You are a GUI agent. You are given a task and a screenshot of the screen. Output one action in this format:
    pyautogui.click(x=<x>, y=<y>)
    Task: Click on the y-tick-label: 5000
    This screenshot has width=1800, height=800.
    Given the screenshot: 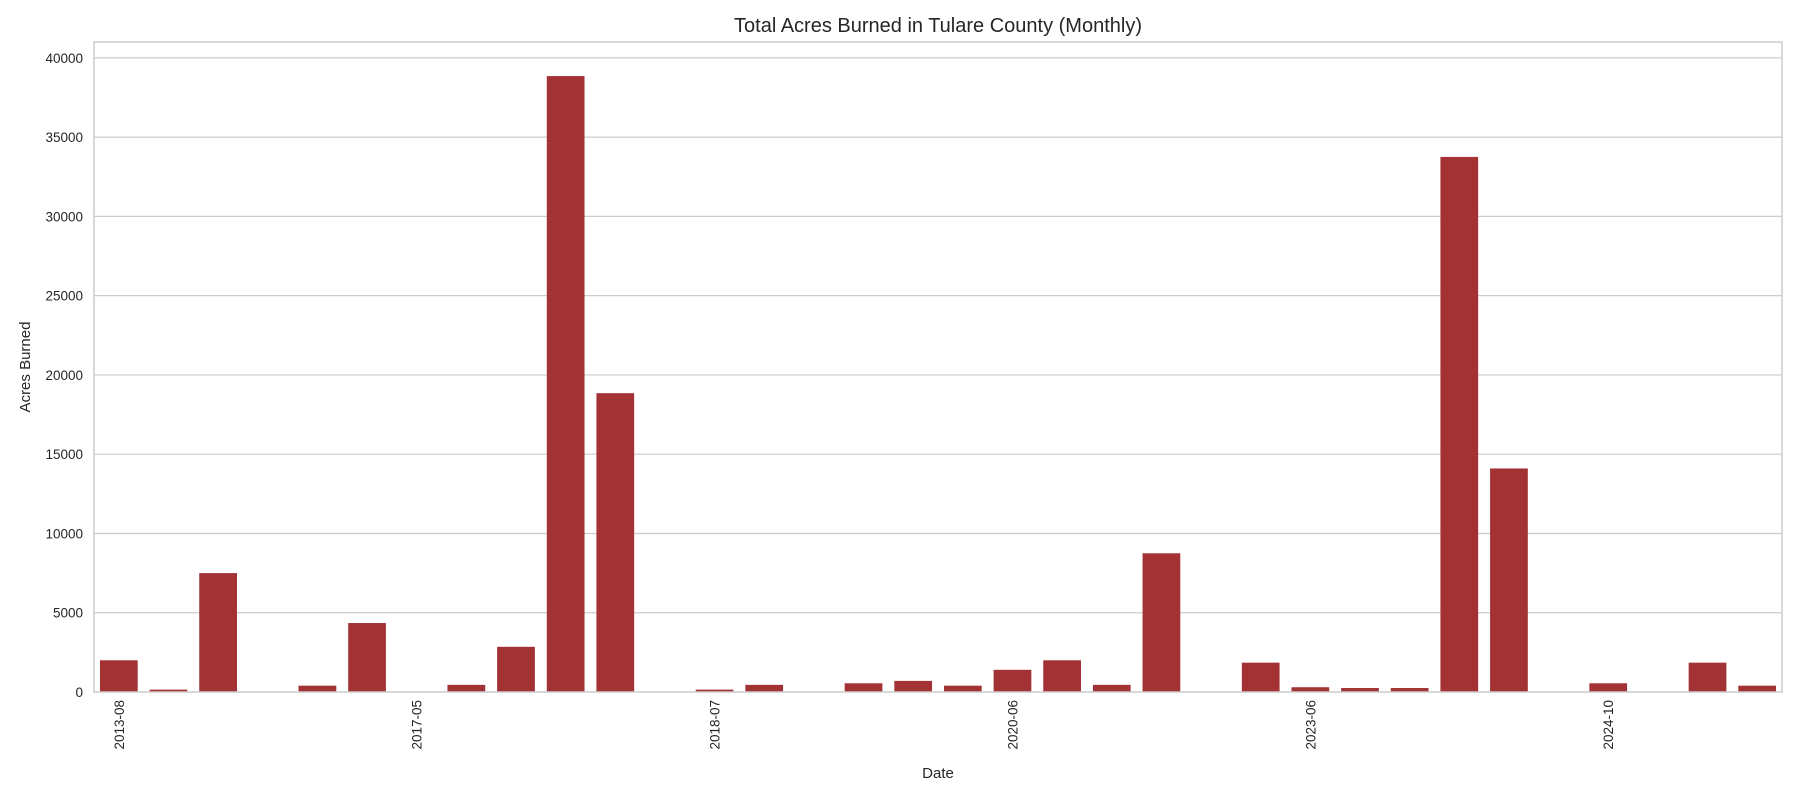 What is the action you would take?
    pyautogui.click(x=68, y=613)
    